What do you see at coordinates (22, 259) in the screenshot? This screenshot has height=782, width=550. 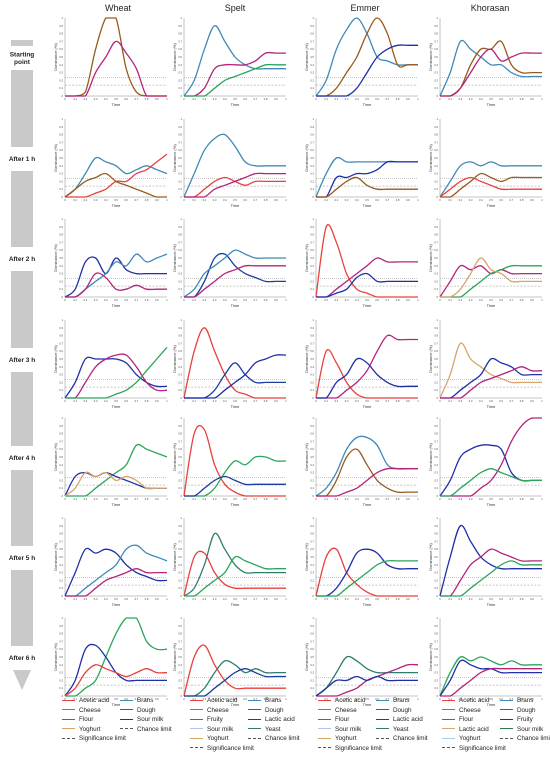 I see `row-label-box` at bounding box center [22, 259].